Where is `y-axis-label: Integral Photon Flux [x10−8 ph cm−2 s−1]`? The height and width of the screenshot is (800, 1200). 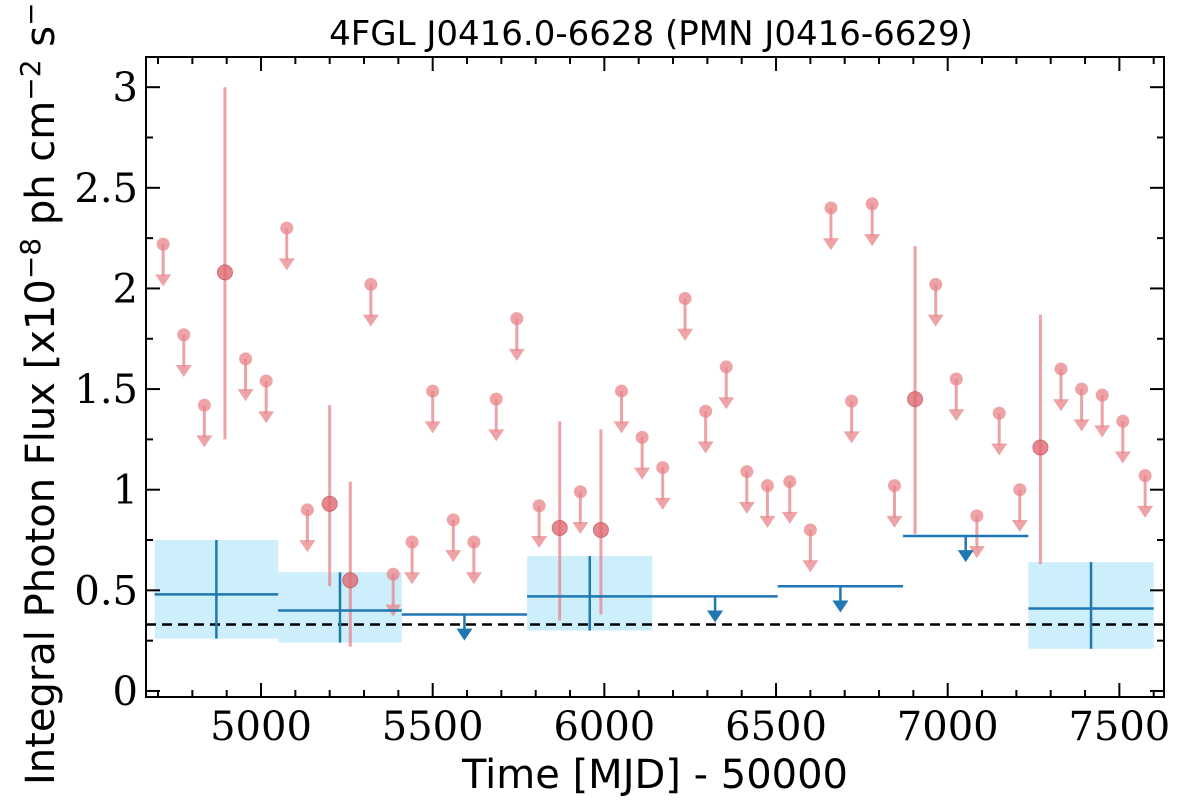 y-axis-label: Integral Photon Flux [x10−8 ph cm−2 s−1] is located at coordinates (39, 392).